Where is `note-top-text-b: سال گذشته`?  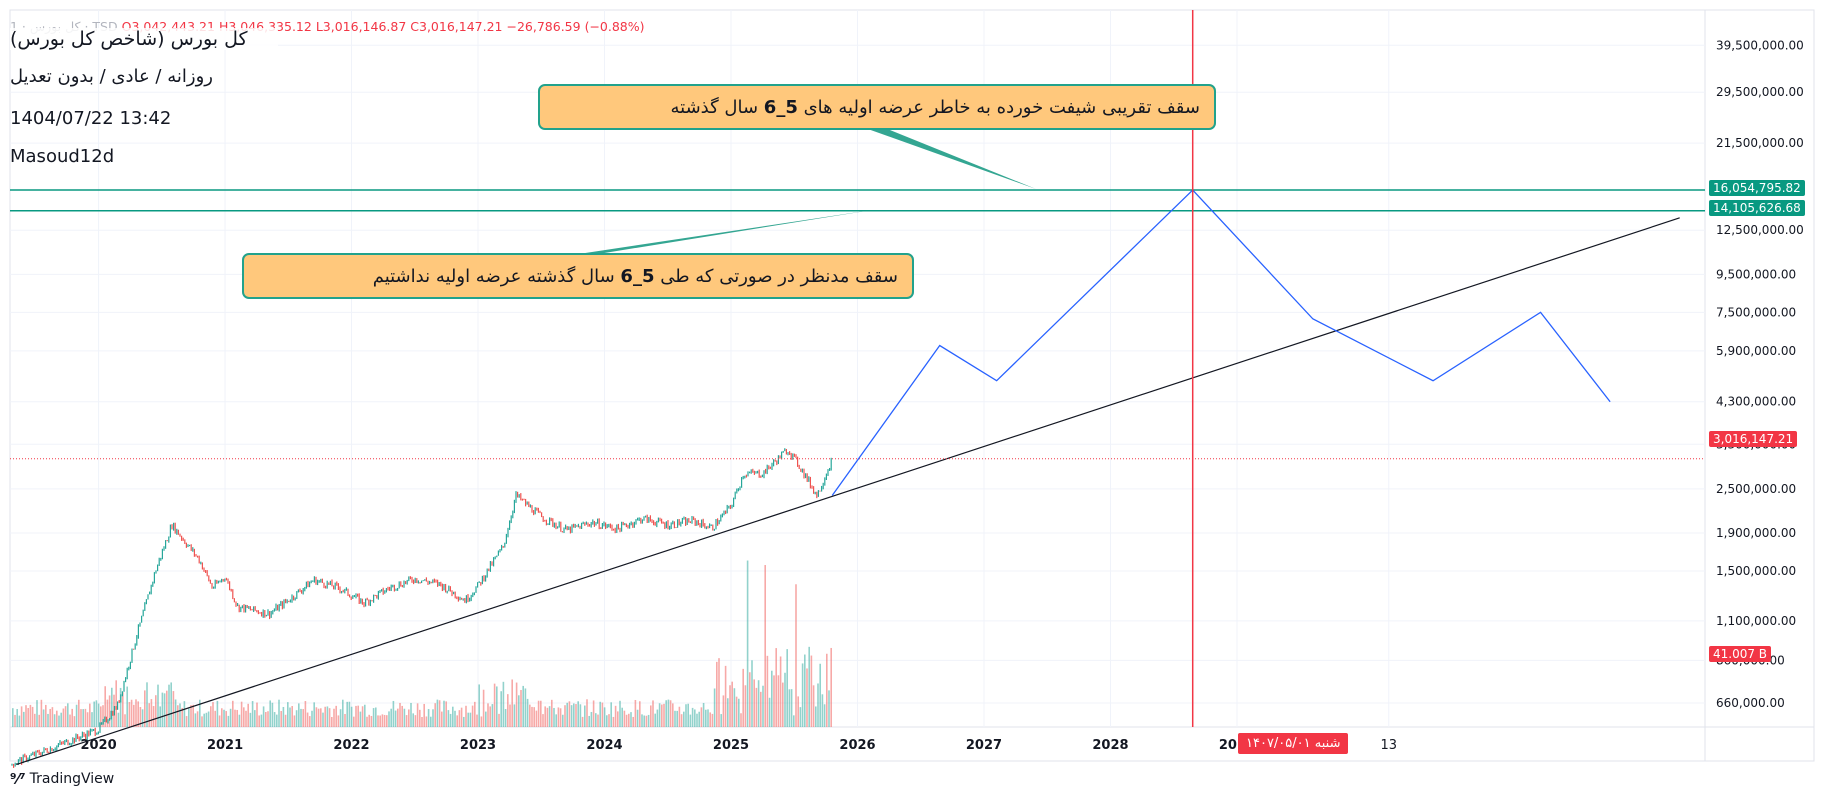 note-top-text-b: سال گذشته is located at coordinates (714, 107).